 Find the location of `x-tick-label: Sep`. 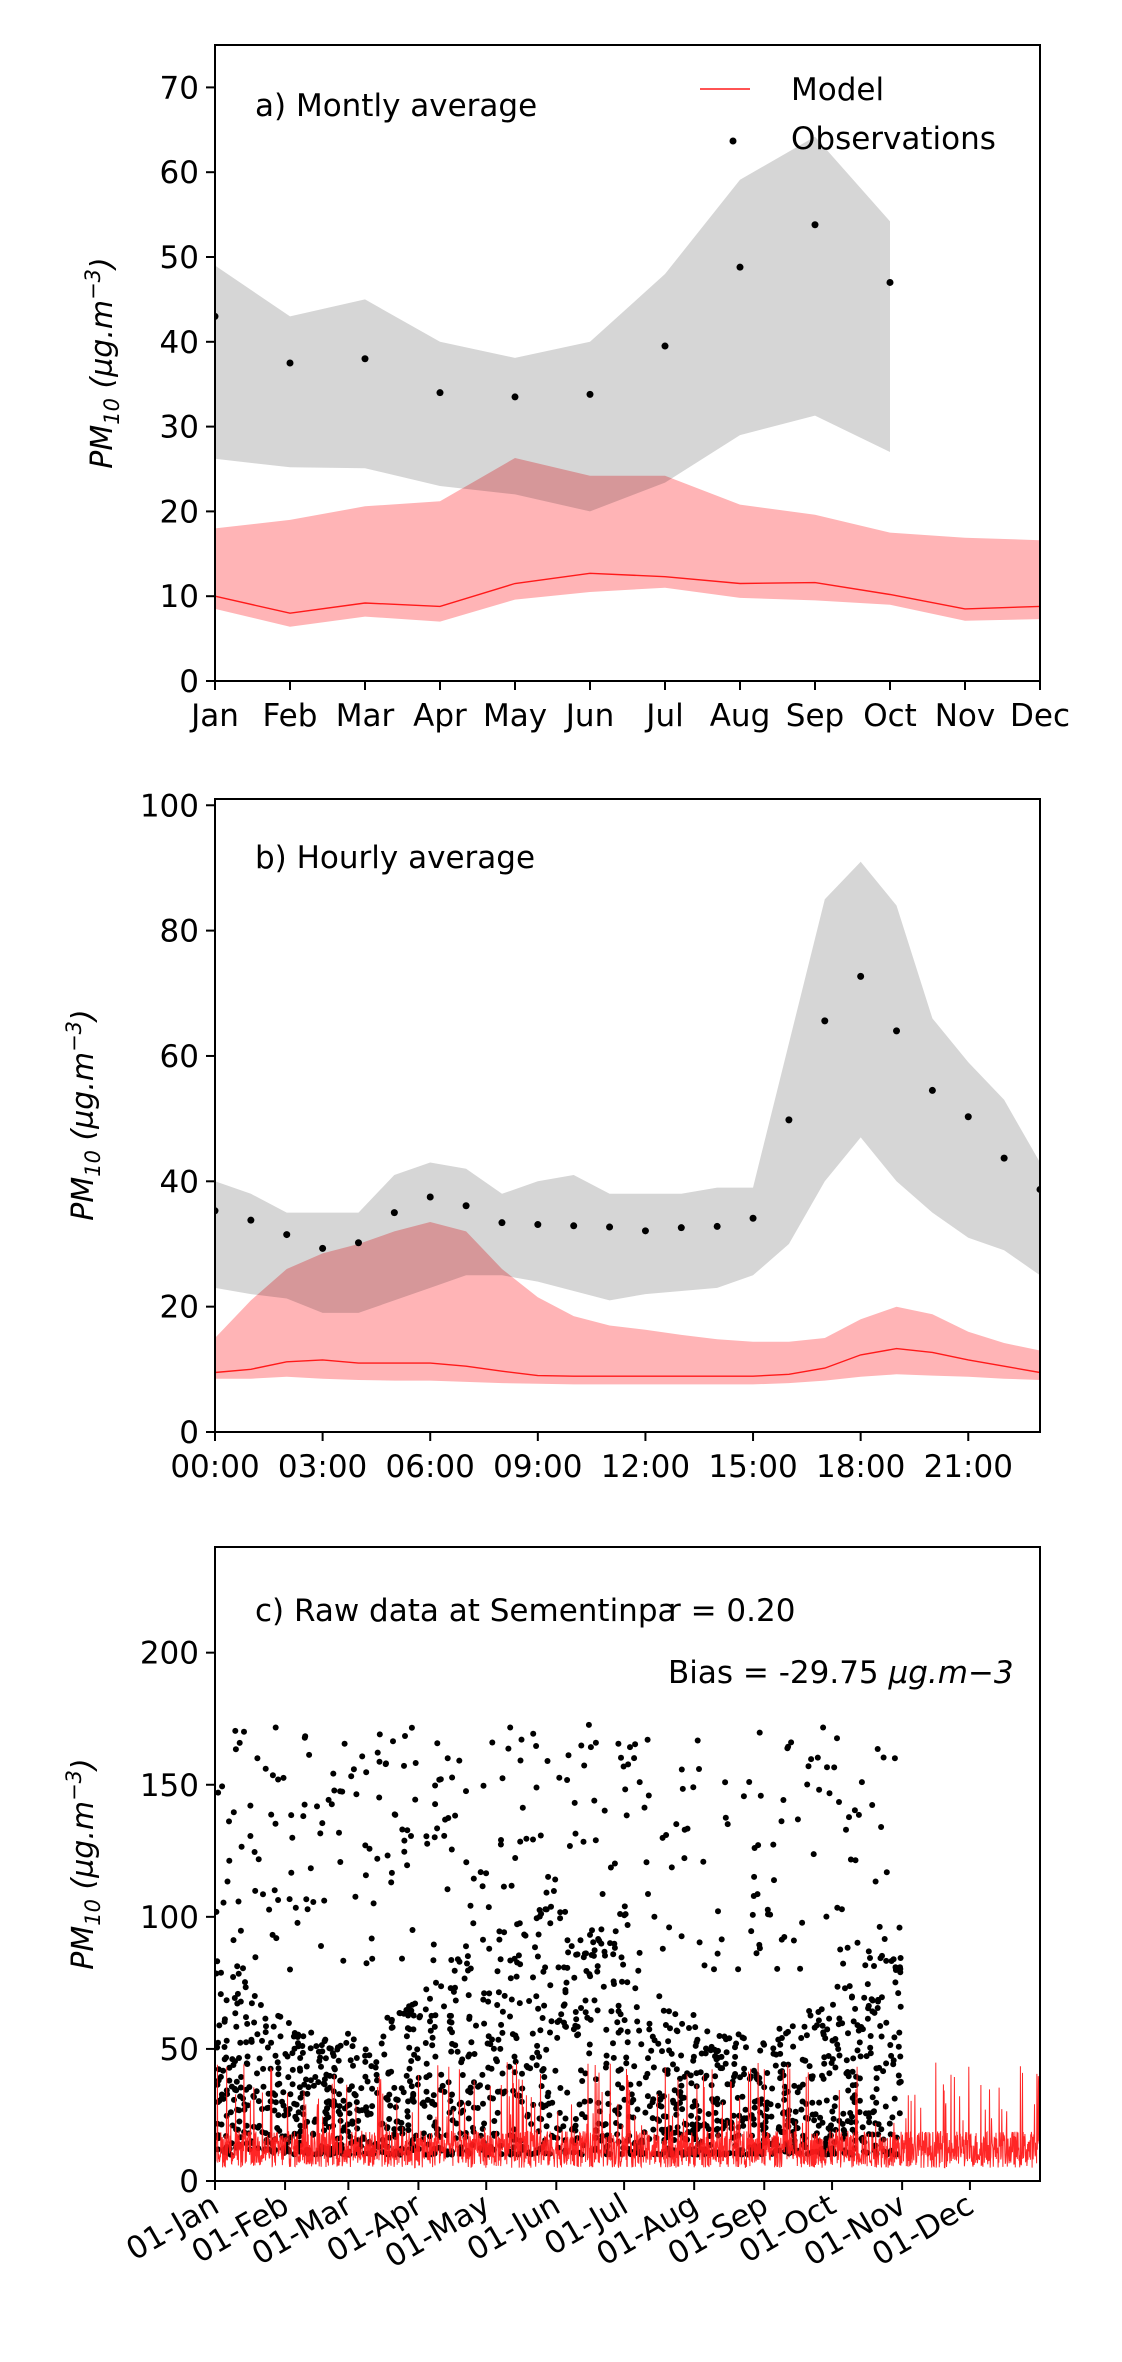

x-tick-label: Sep is located at coordinates (815, 716).